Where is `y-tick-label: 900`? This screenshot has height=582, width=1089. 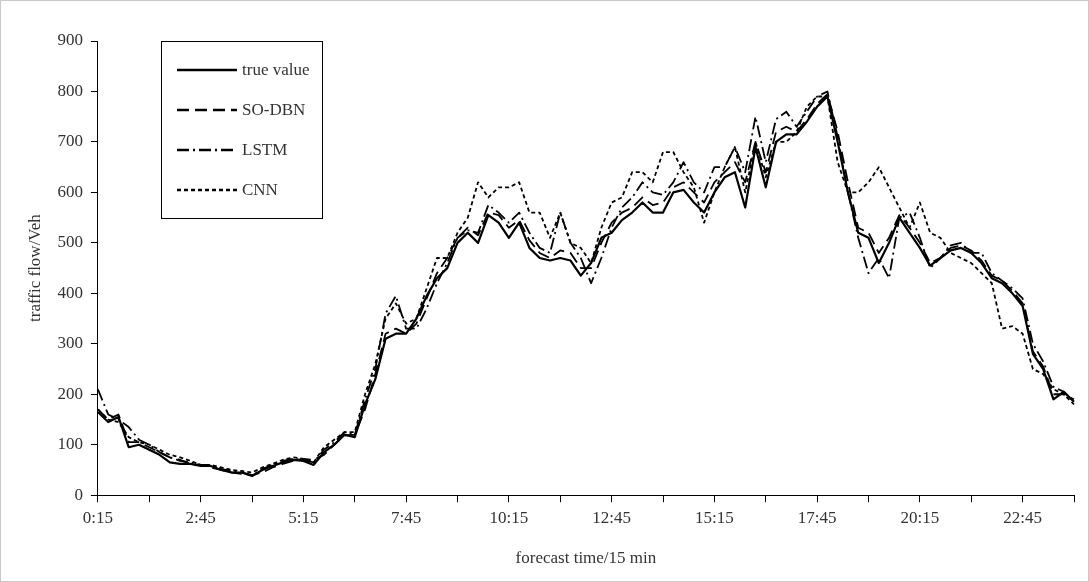 y-tick-label: 900 is located at coordinates (70, 40).